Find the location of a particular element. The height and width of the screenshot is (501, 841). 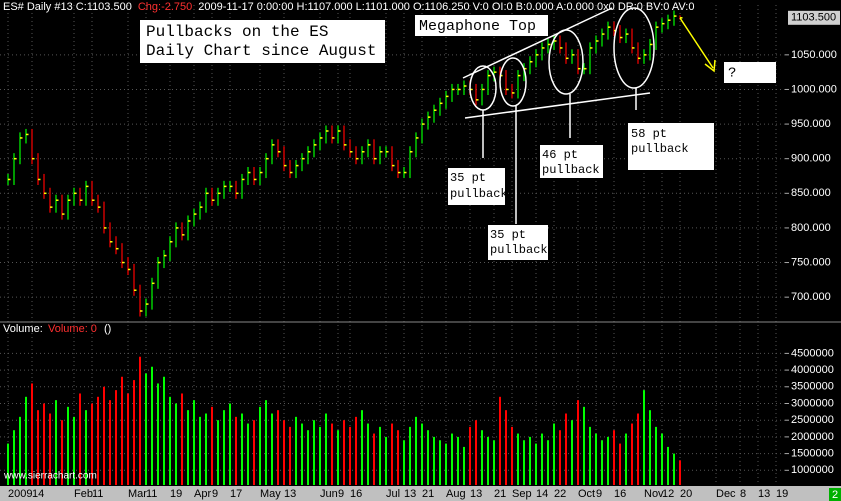

y-tick-label: 2500000 is located at coordinates (812, 420).